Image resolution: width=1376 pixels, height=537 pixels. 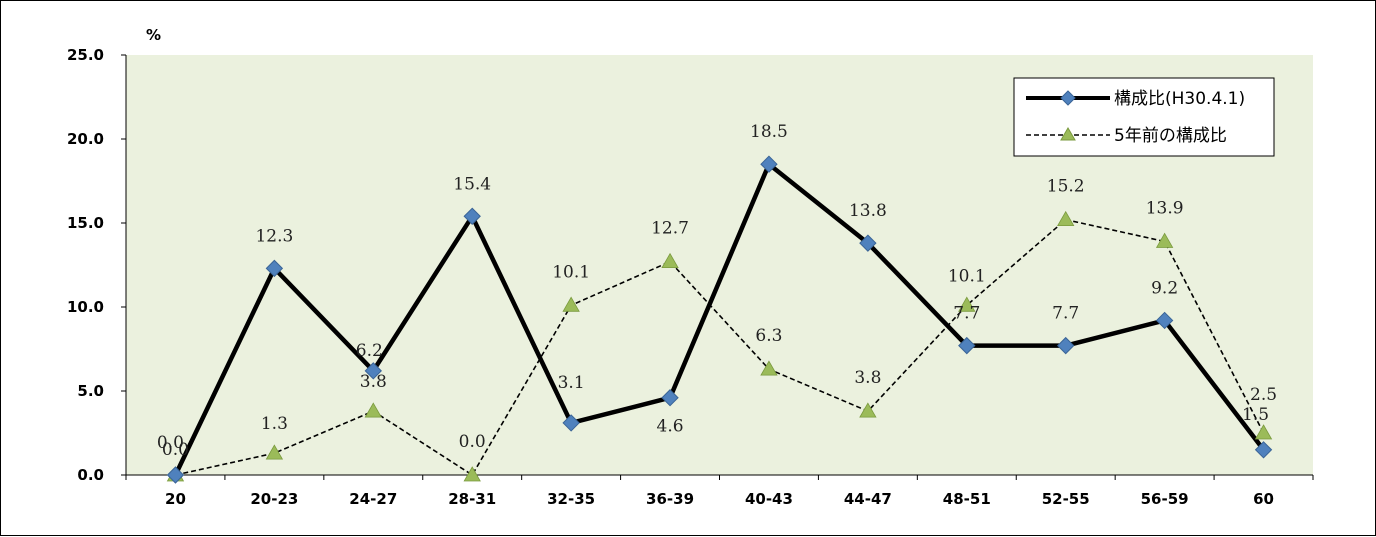 What do you see at coordinates (369, 351) in the screenshot?
I see `data-label: 6.2` at bounding box center [369, 351].